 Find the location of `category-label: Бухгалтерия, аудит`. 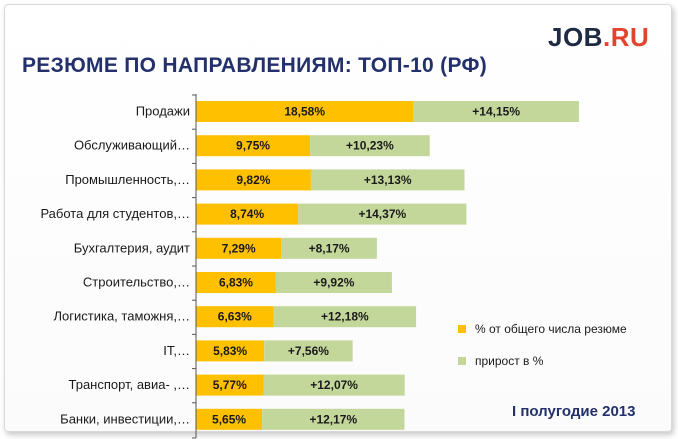

category-label: Бухгалтерия, аудит is located at coordinates (132, 247).